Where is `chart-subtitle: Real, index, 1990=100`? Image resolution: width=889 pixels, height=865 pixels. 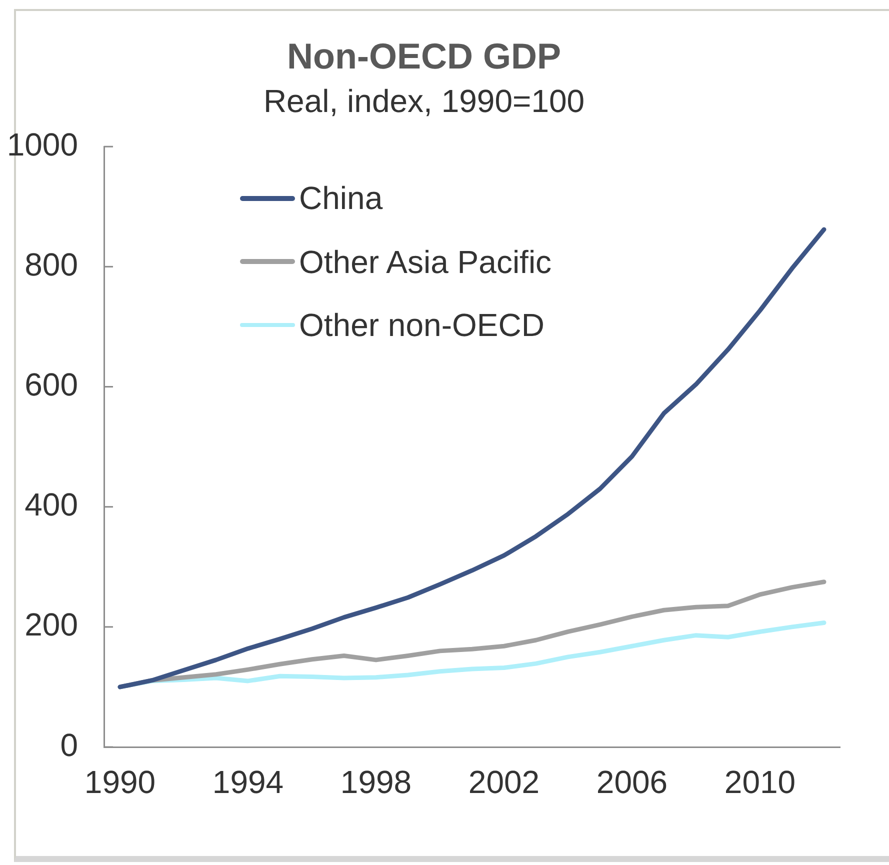
chart-subtitle: Real, index, 1990=100 is located at coordinates (424, 101).